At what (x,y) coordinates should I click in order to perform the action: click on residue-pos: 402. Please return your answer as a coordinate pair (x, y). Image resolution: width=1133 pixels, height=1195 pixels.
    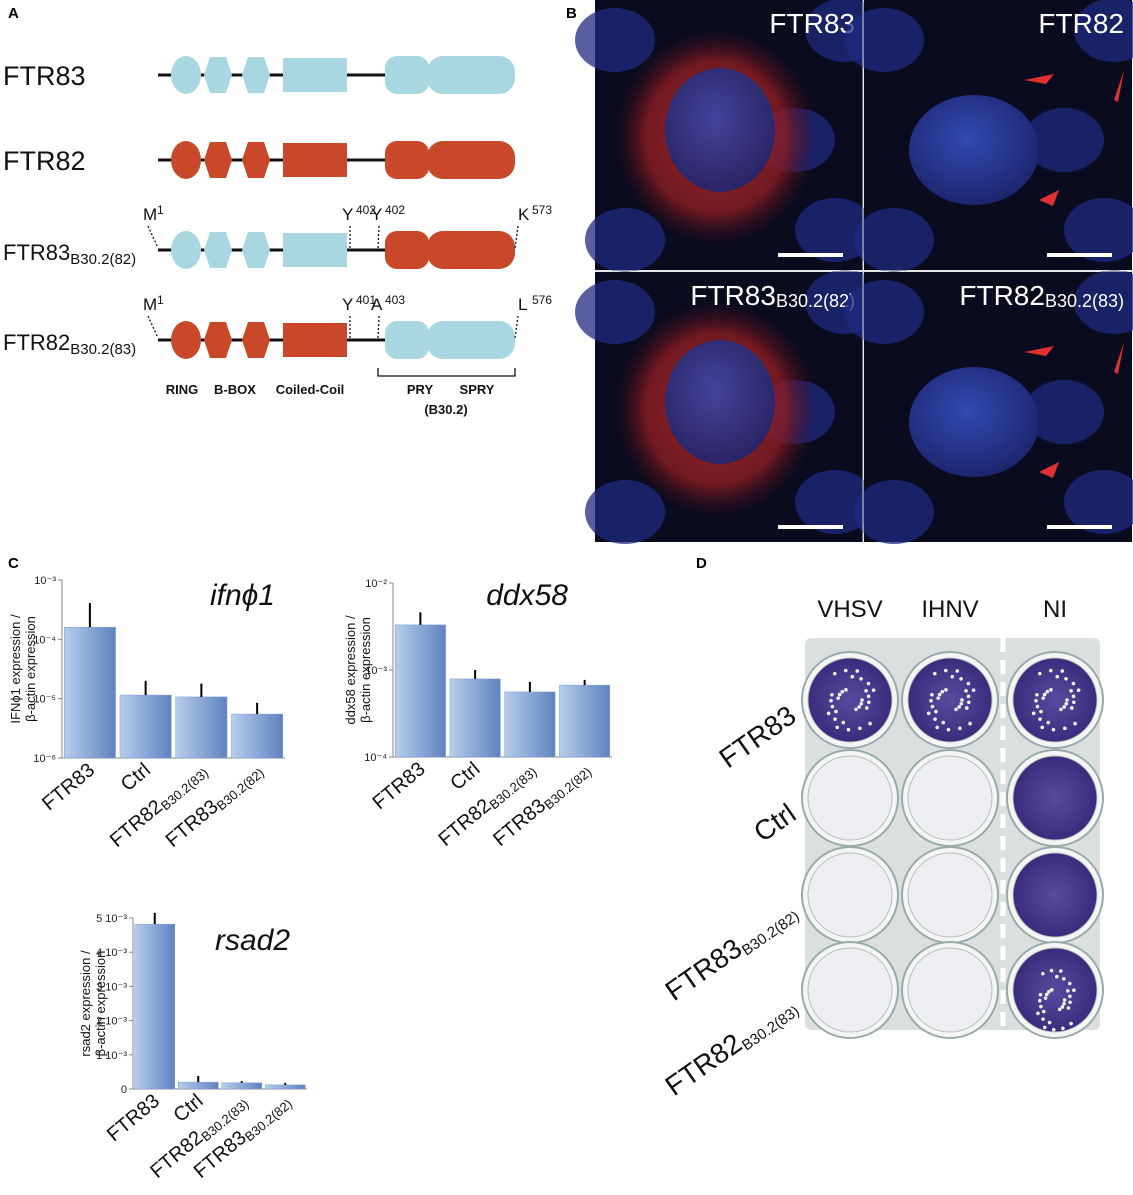
    Looking at the image, I should click on (395, 210).